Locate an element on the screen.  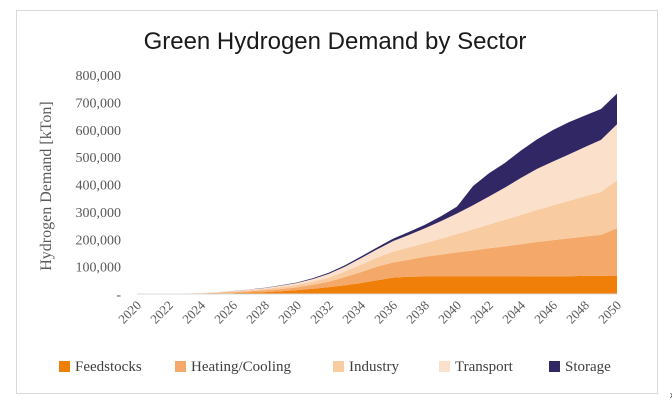
legend-item-transport: Transport is located at coordinates (476, 367).